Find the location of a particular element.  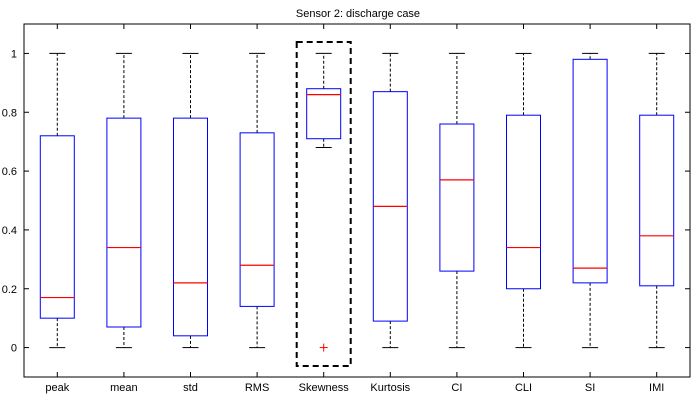

y-tick-label: 0.6 is located at coordinates (9, 172).